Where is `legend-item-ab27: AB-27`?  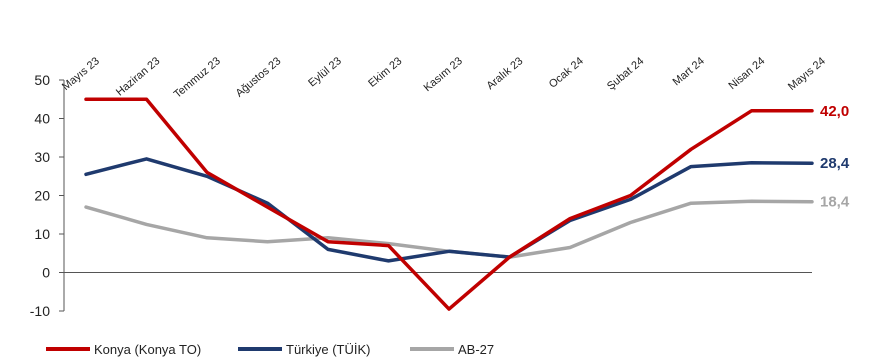
legend-item-ab27: AB-27 is located at coordinates (452, 349).